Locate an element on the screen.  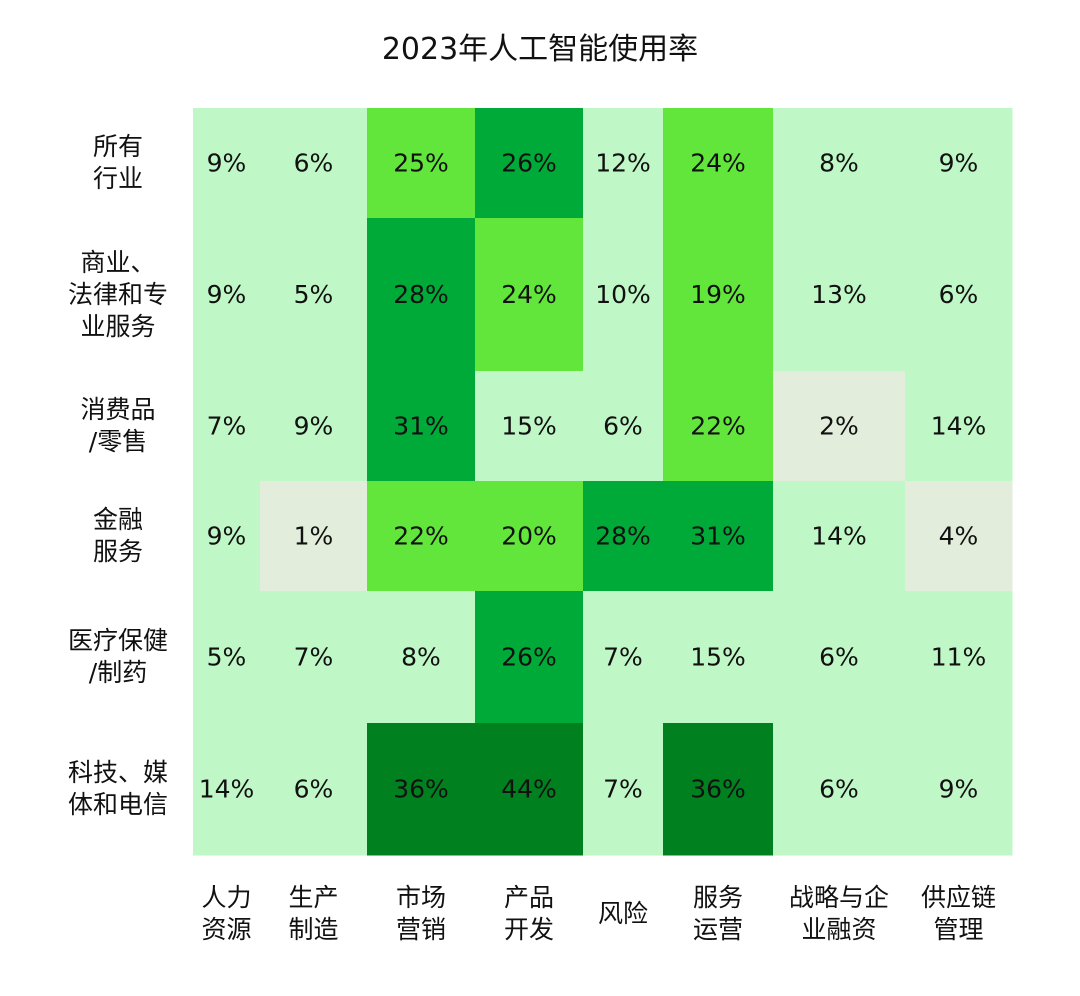
cell-value-label: 2% is located at coordinates (839, 426).